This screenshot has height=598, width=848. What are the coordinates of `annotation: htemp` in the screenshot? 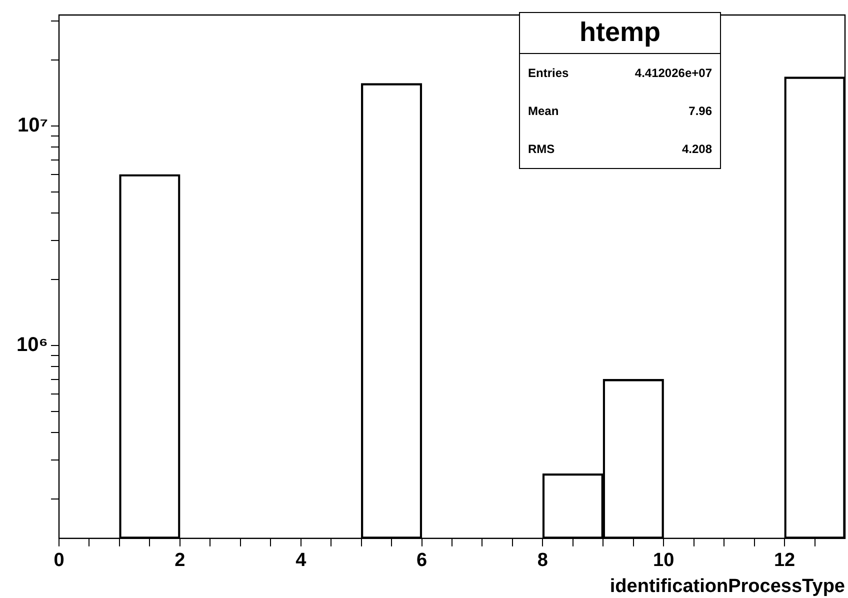 It's located at (620, 33).